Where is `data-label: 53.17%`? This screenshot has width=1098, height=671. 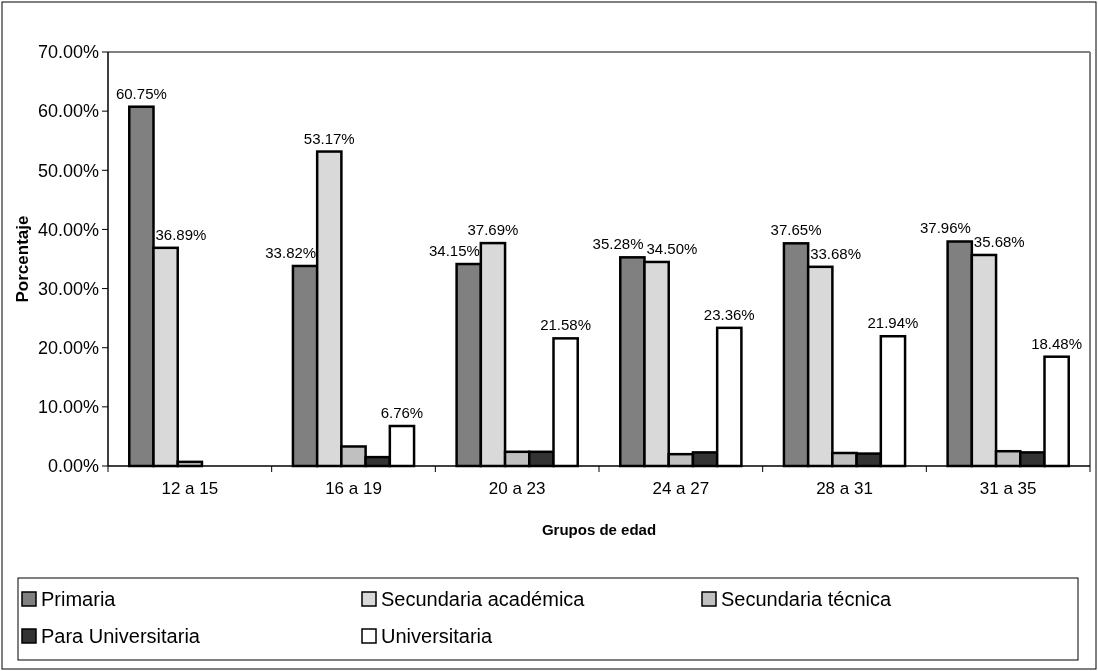
data-label: 53.17% is located at coordinates (329, 138).